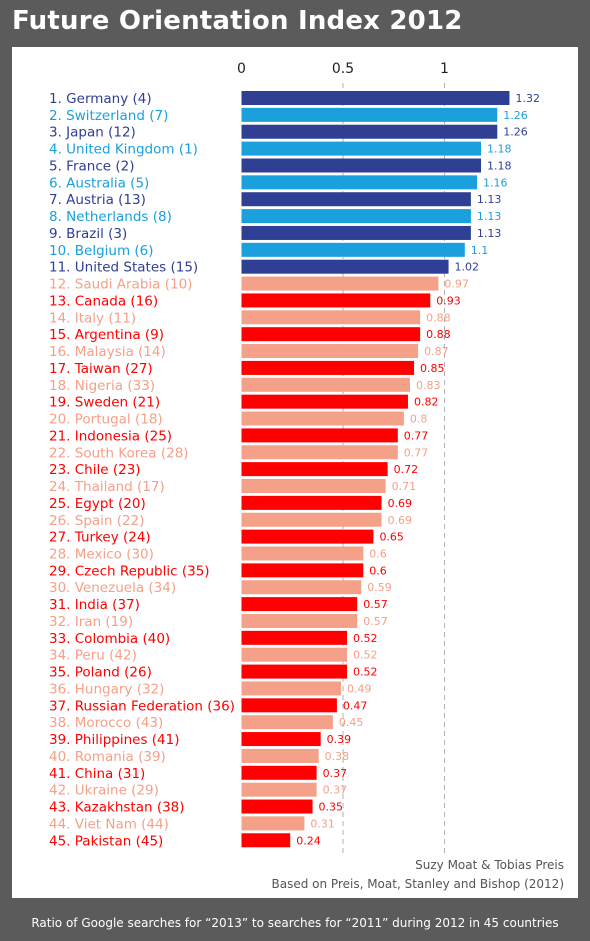 Image resolution: width=590 pixels, height=941 pixels. Describe the element at coordinates (444, 69) in the screenshot. I see `x-tick-label: 1` at that location.